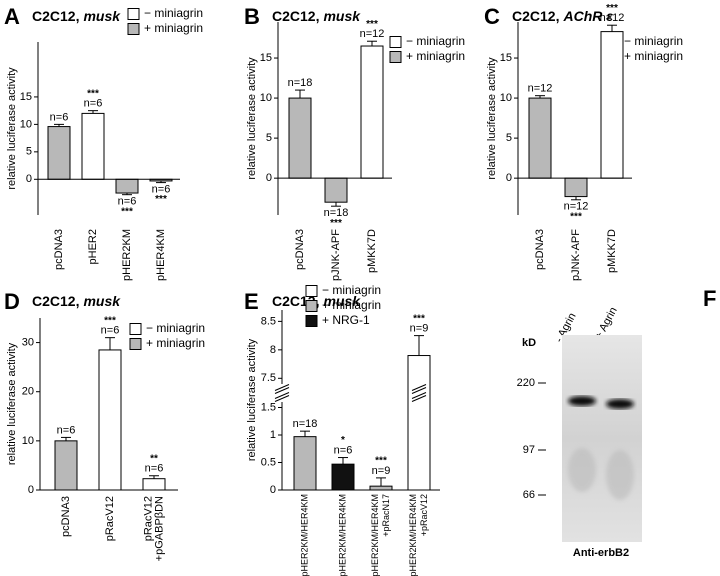  I want to click on x-tick-label: pJNK-APF, so click(576, 255).